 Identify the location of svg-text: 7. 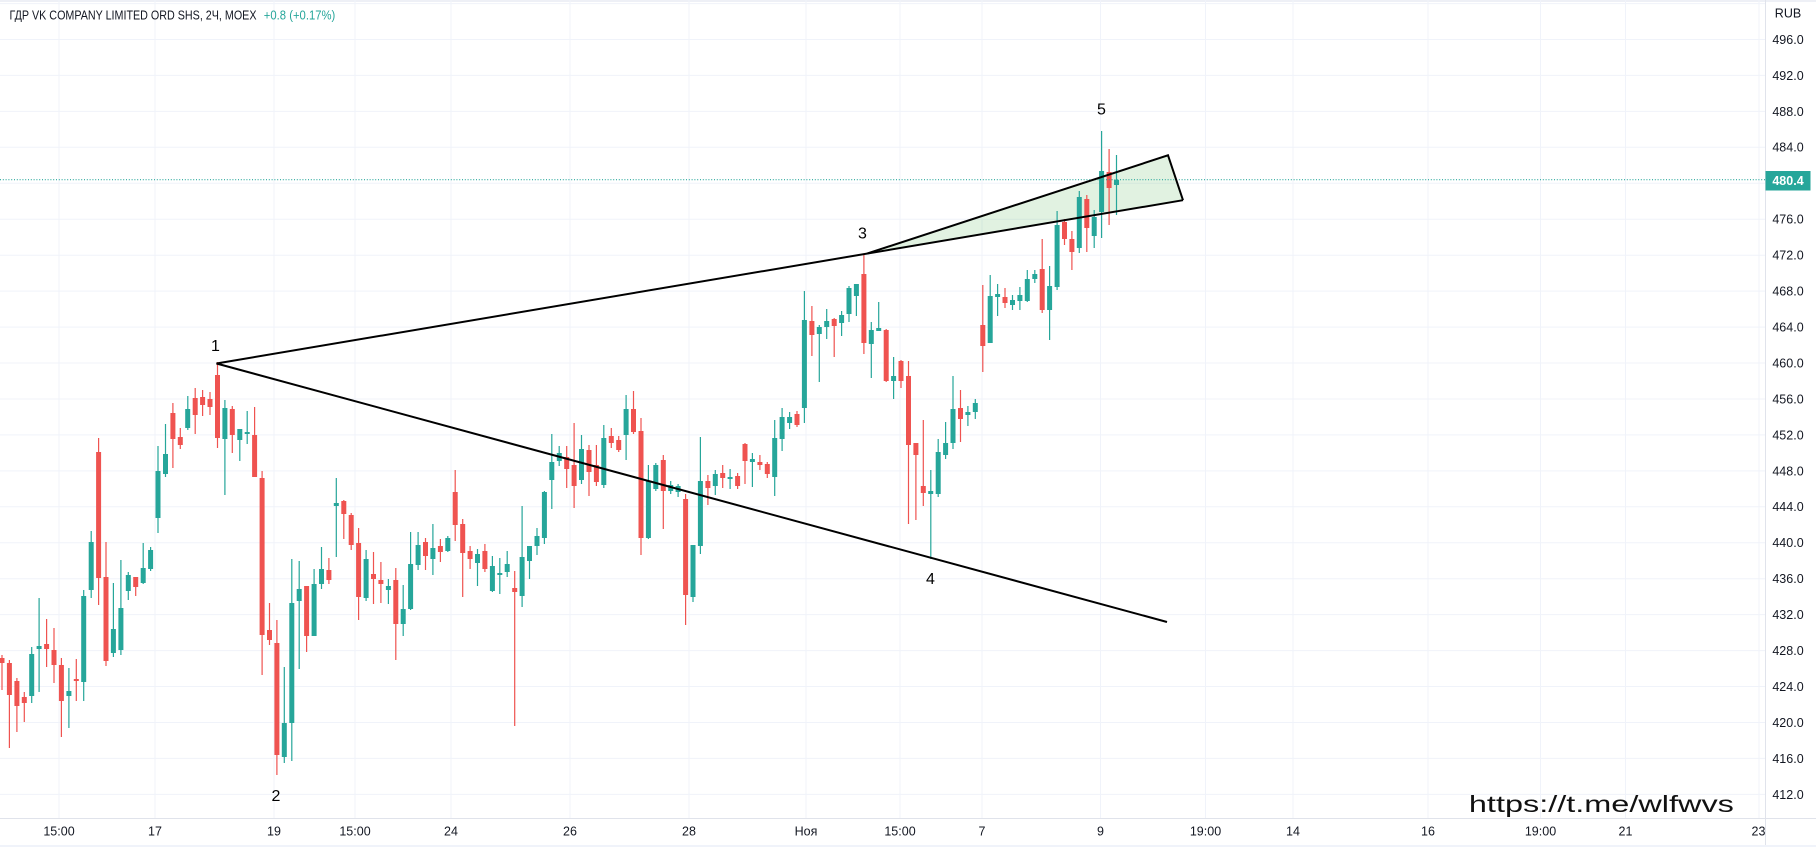
(982, 832).